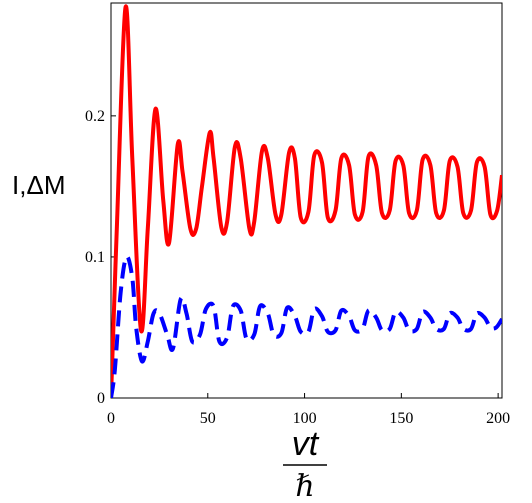  Describe the element at coordinates (401, 418) in the screenshot. I see `x-tick-label: 150` at that location.